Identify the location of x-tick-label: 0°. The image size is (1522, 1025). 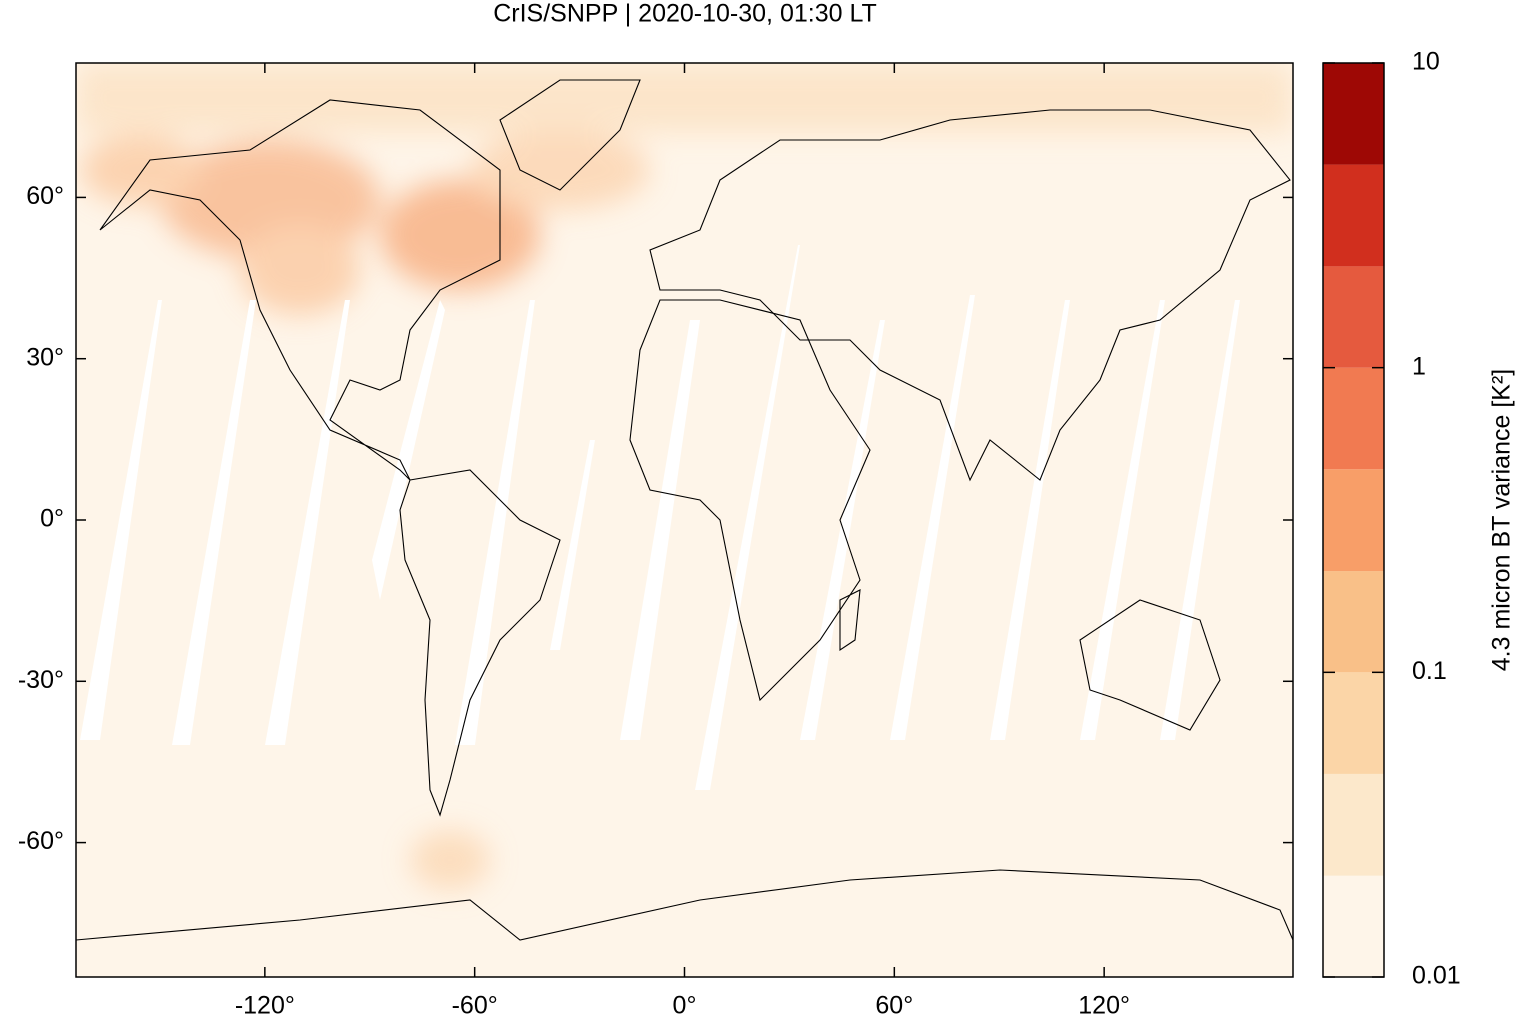
(685, 1006).